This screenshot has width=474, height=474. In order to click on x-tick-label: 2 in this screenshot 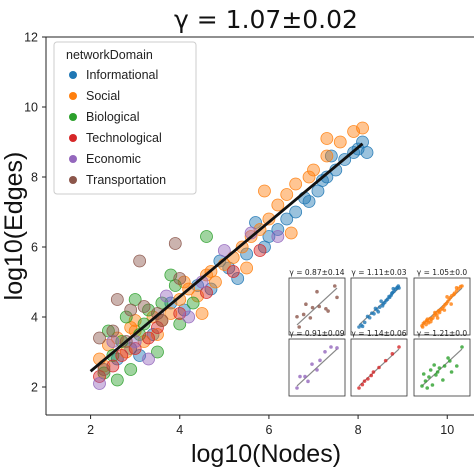, I will do `click(90, 430)`.